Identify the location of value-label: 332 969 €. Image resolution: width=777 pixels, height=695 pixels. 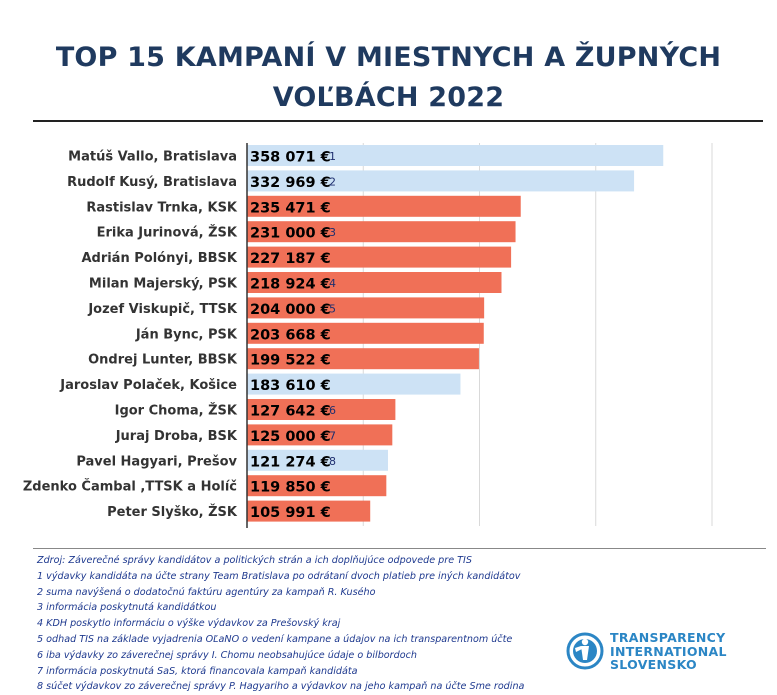
(290, 183).